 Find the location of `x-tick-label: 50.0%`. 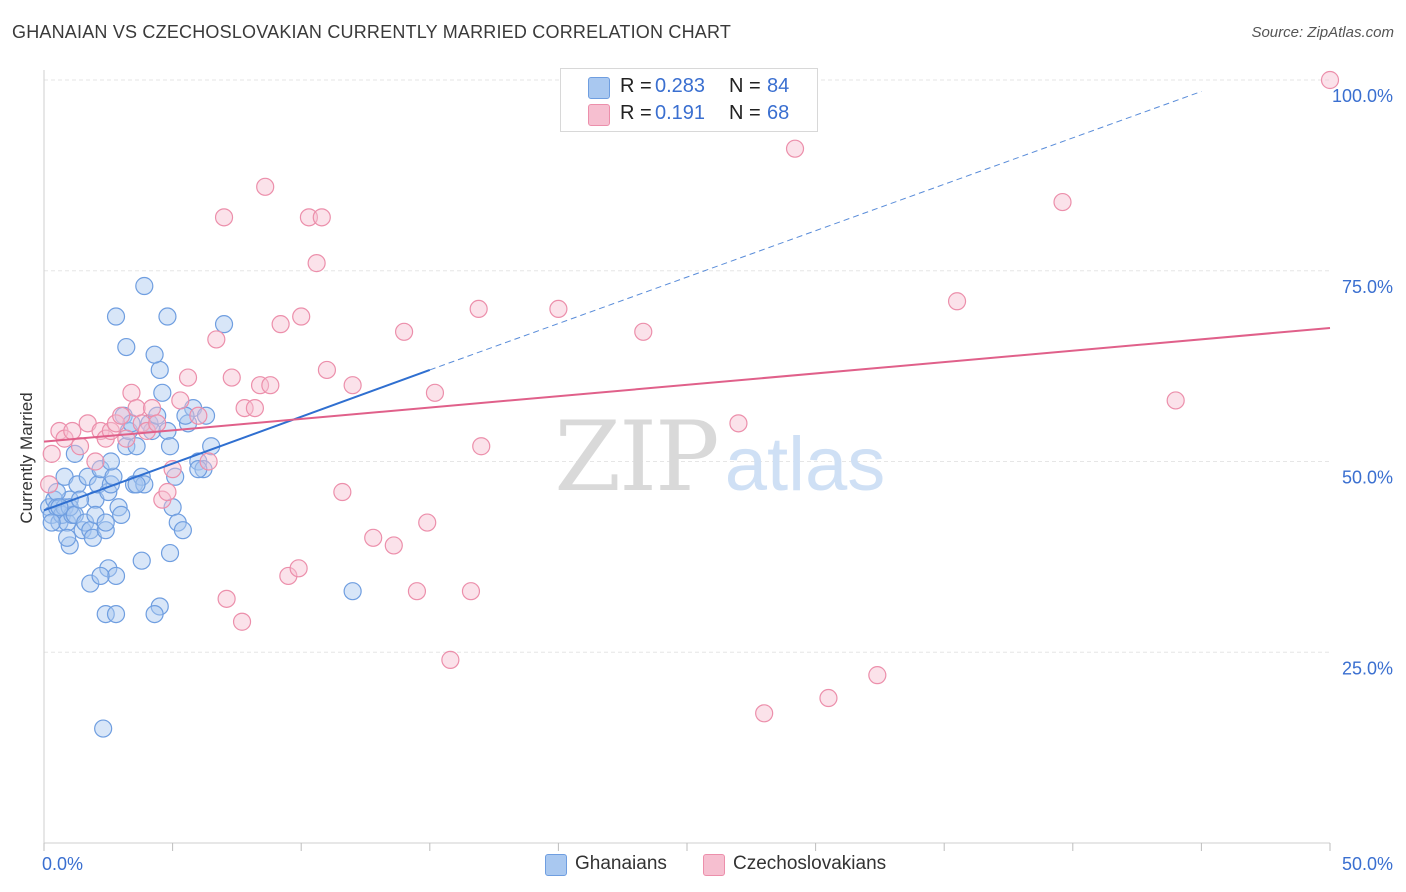

x-tick-label: 50.0% is located at coordinates (1367, 864).